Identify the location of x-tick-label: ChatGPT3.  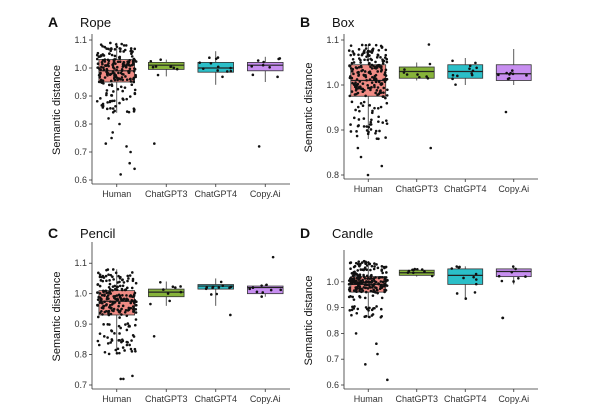
(166, 194).